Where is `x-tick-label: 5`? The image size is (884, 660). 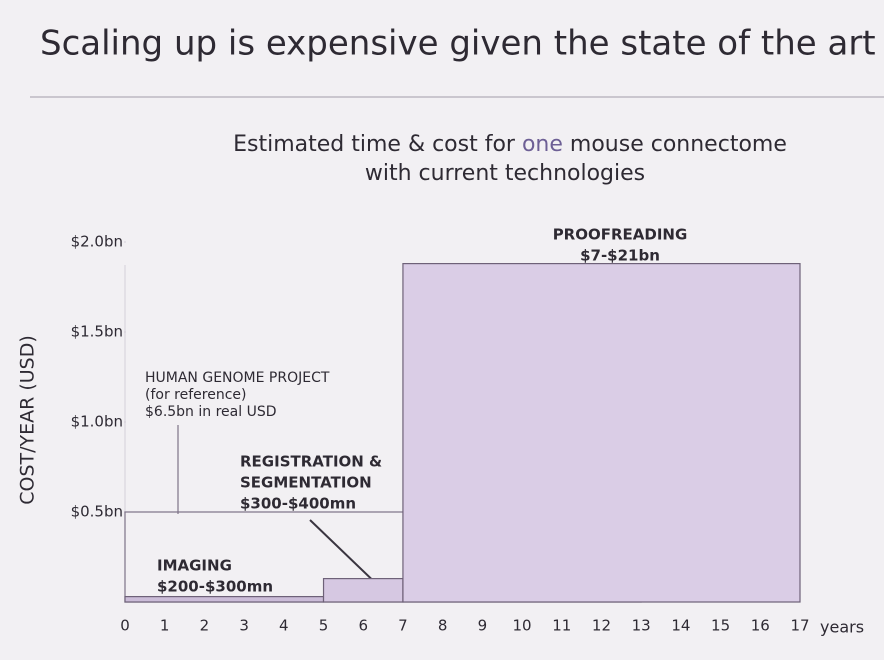
x-tick-label: 5 is located at coordinates (324, 626).